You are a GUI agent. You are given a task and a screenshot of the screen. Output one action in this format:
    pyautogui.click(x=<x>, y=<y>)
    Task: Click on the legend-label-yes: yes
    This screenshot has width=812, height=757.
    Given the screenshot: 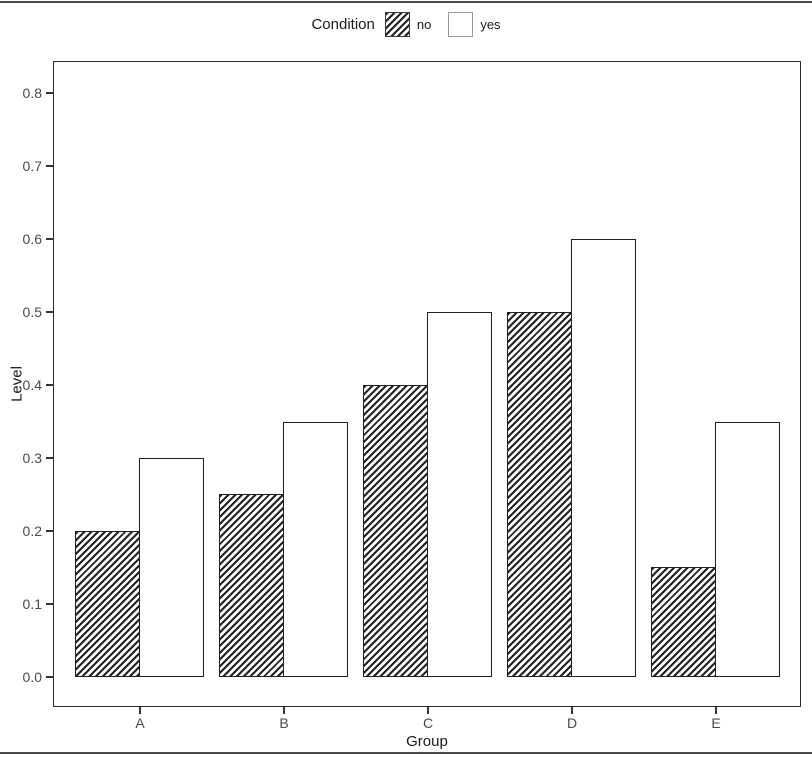 What is the action you would take?
    pyautogui.click(x=490, y=24)
    